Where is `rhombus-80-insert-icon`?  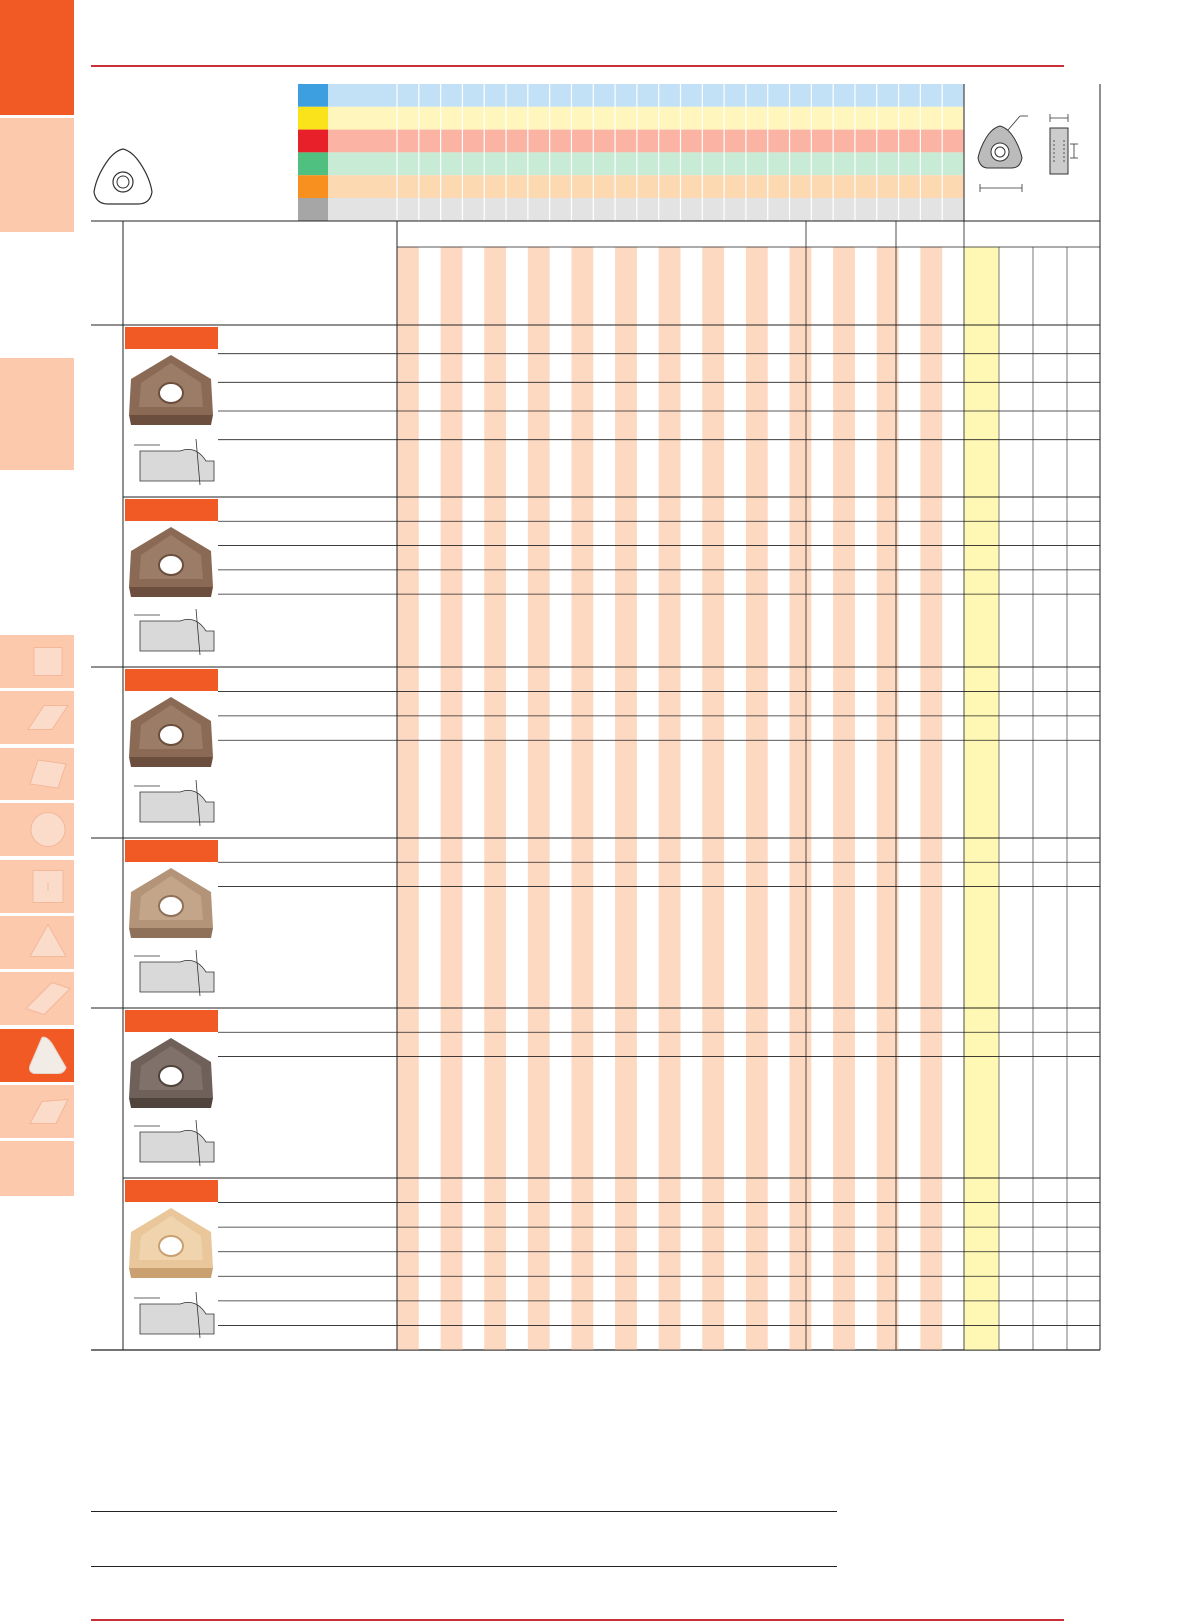
rhombus-80-insert-icon is located at coordinates (48, 774).